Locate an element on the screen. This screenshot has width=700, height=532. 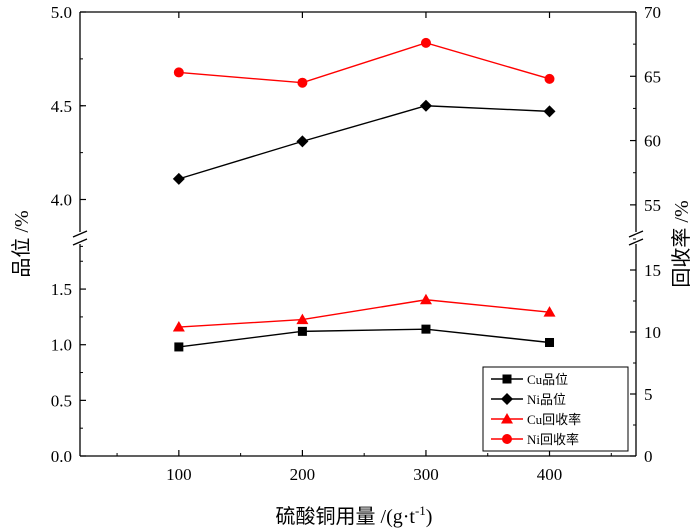
y-right-axis-title: 回收率 /% is located at coordinates (681, 243).